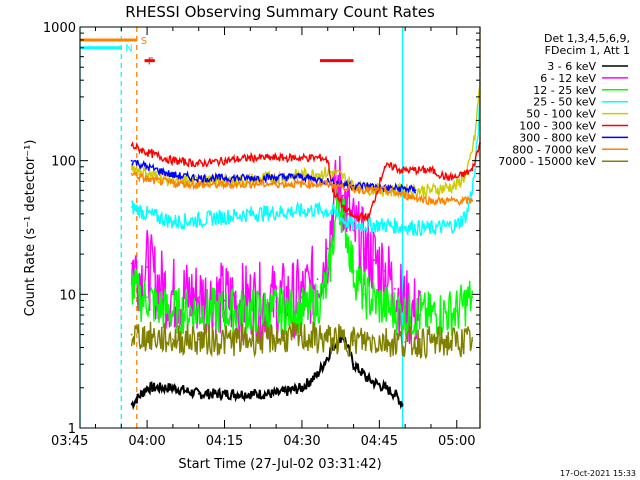 The image size is (640, 480). I want to click on y-tick-label: 1, so click(72, 429).